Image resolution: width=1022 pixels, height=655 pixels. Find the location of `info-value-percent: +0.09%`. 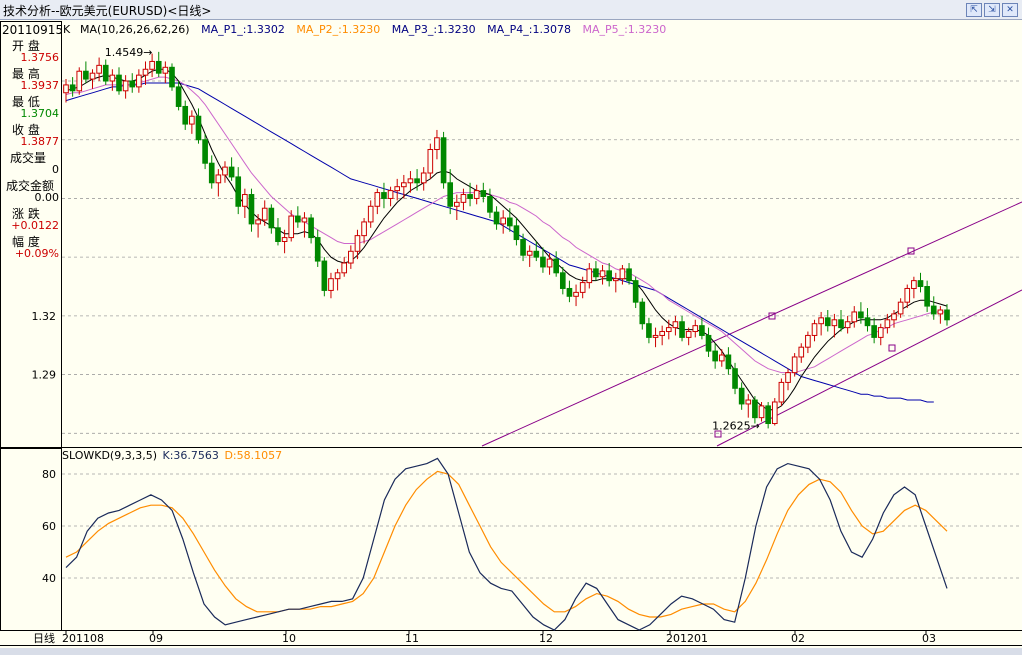

info-value-percent: +0.09% is located at coordinates (36, 253).